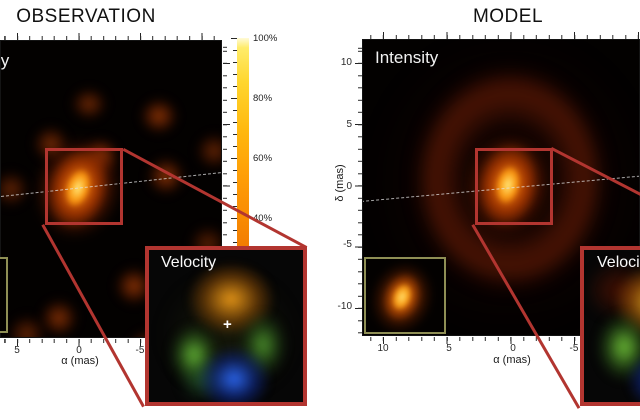 This screenshot has height=420, width=640. I want to click on photocenter-marker: +, so click(227, 324).